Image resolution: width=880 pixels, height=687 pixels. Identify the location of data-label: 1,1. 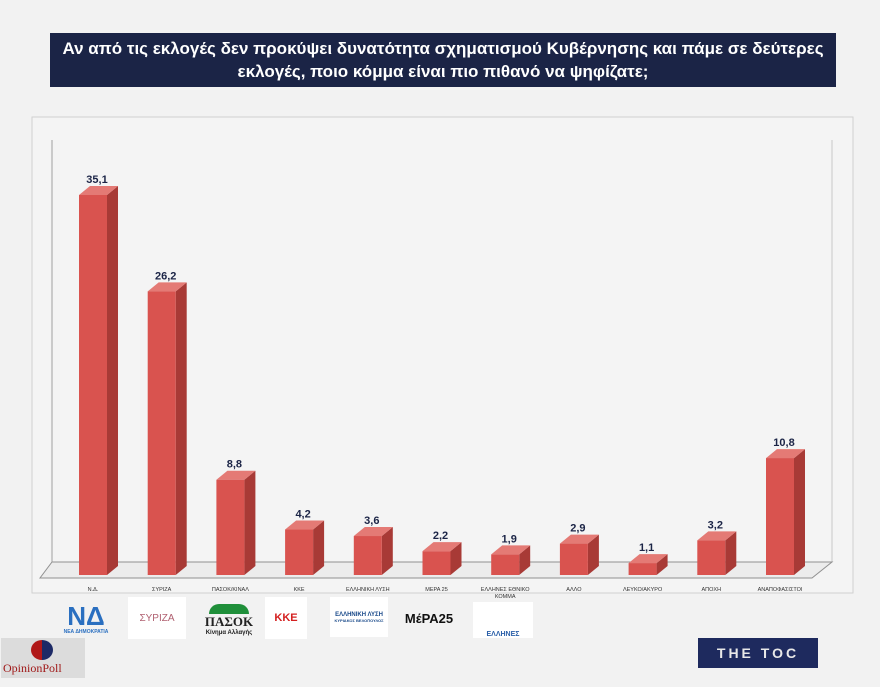
(646, 548).